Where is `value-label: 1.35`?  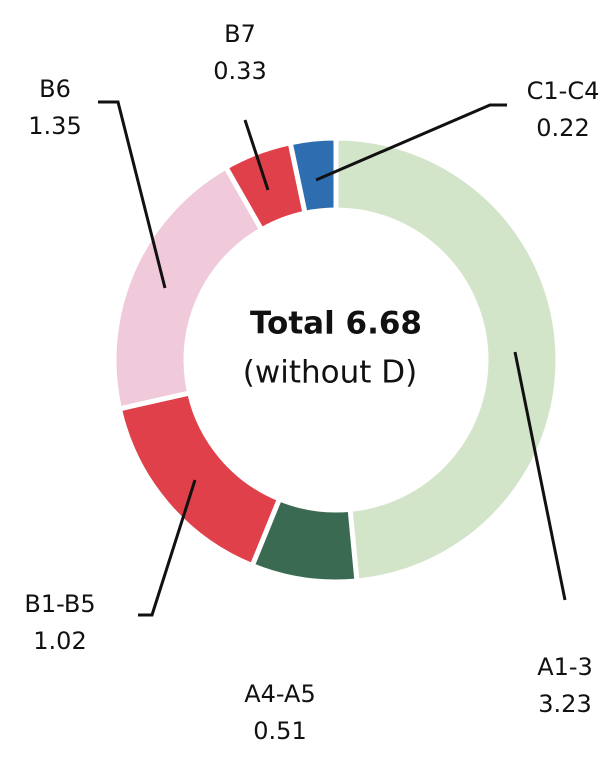 value-label: 1.35 is located at coordinates (54, 126).